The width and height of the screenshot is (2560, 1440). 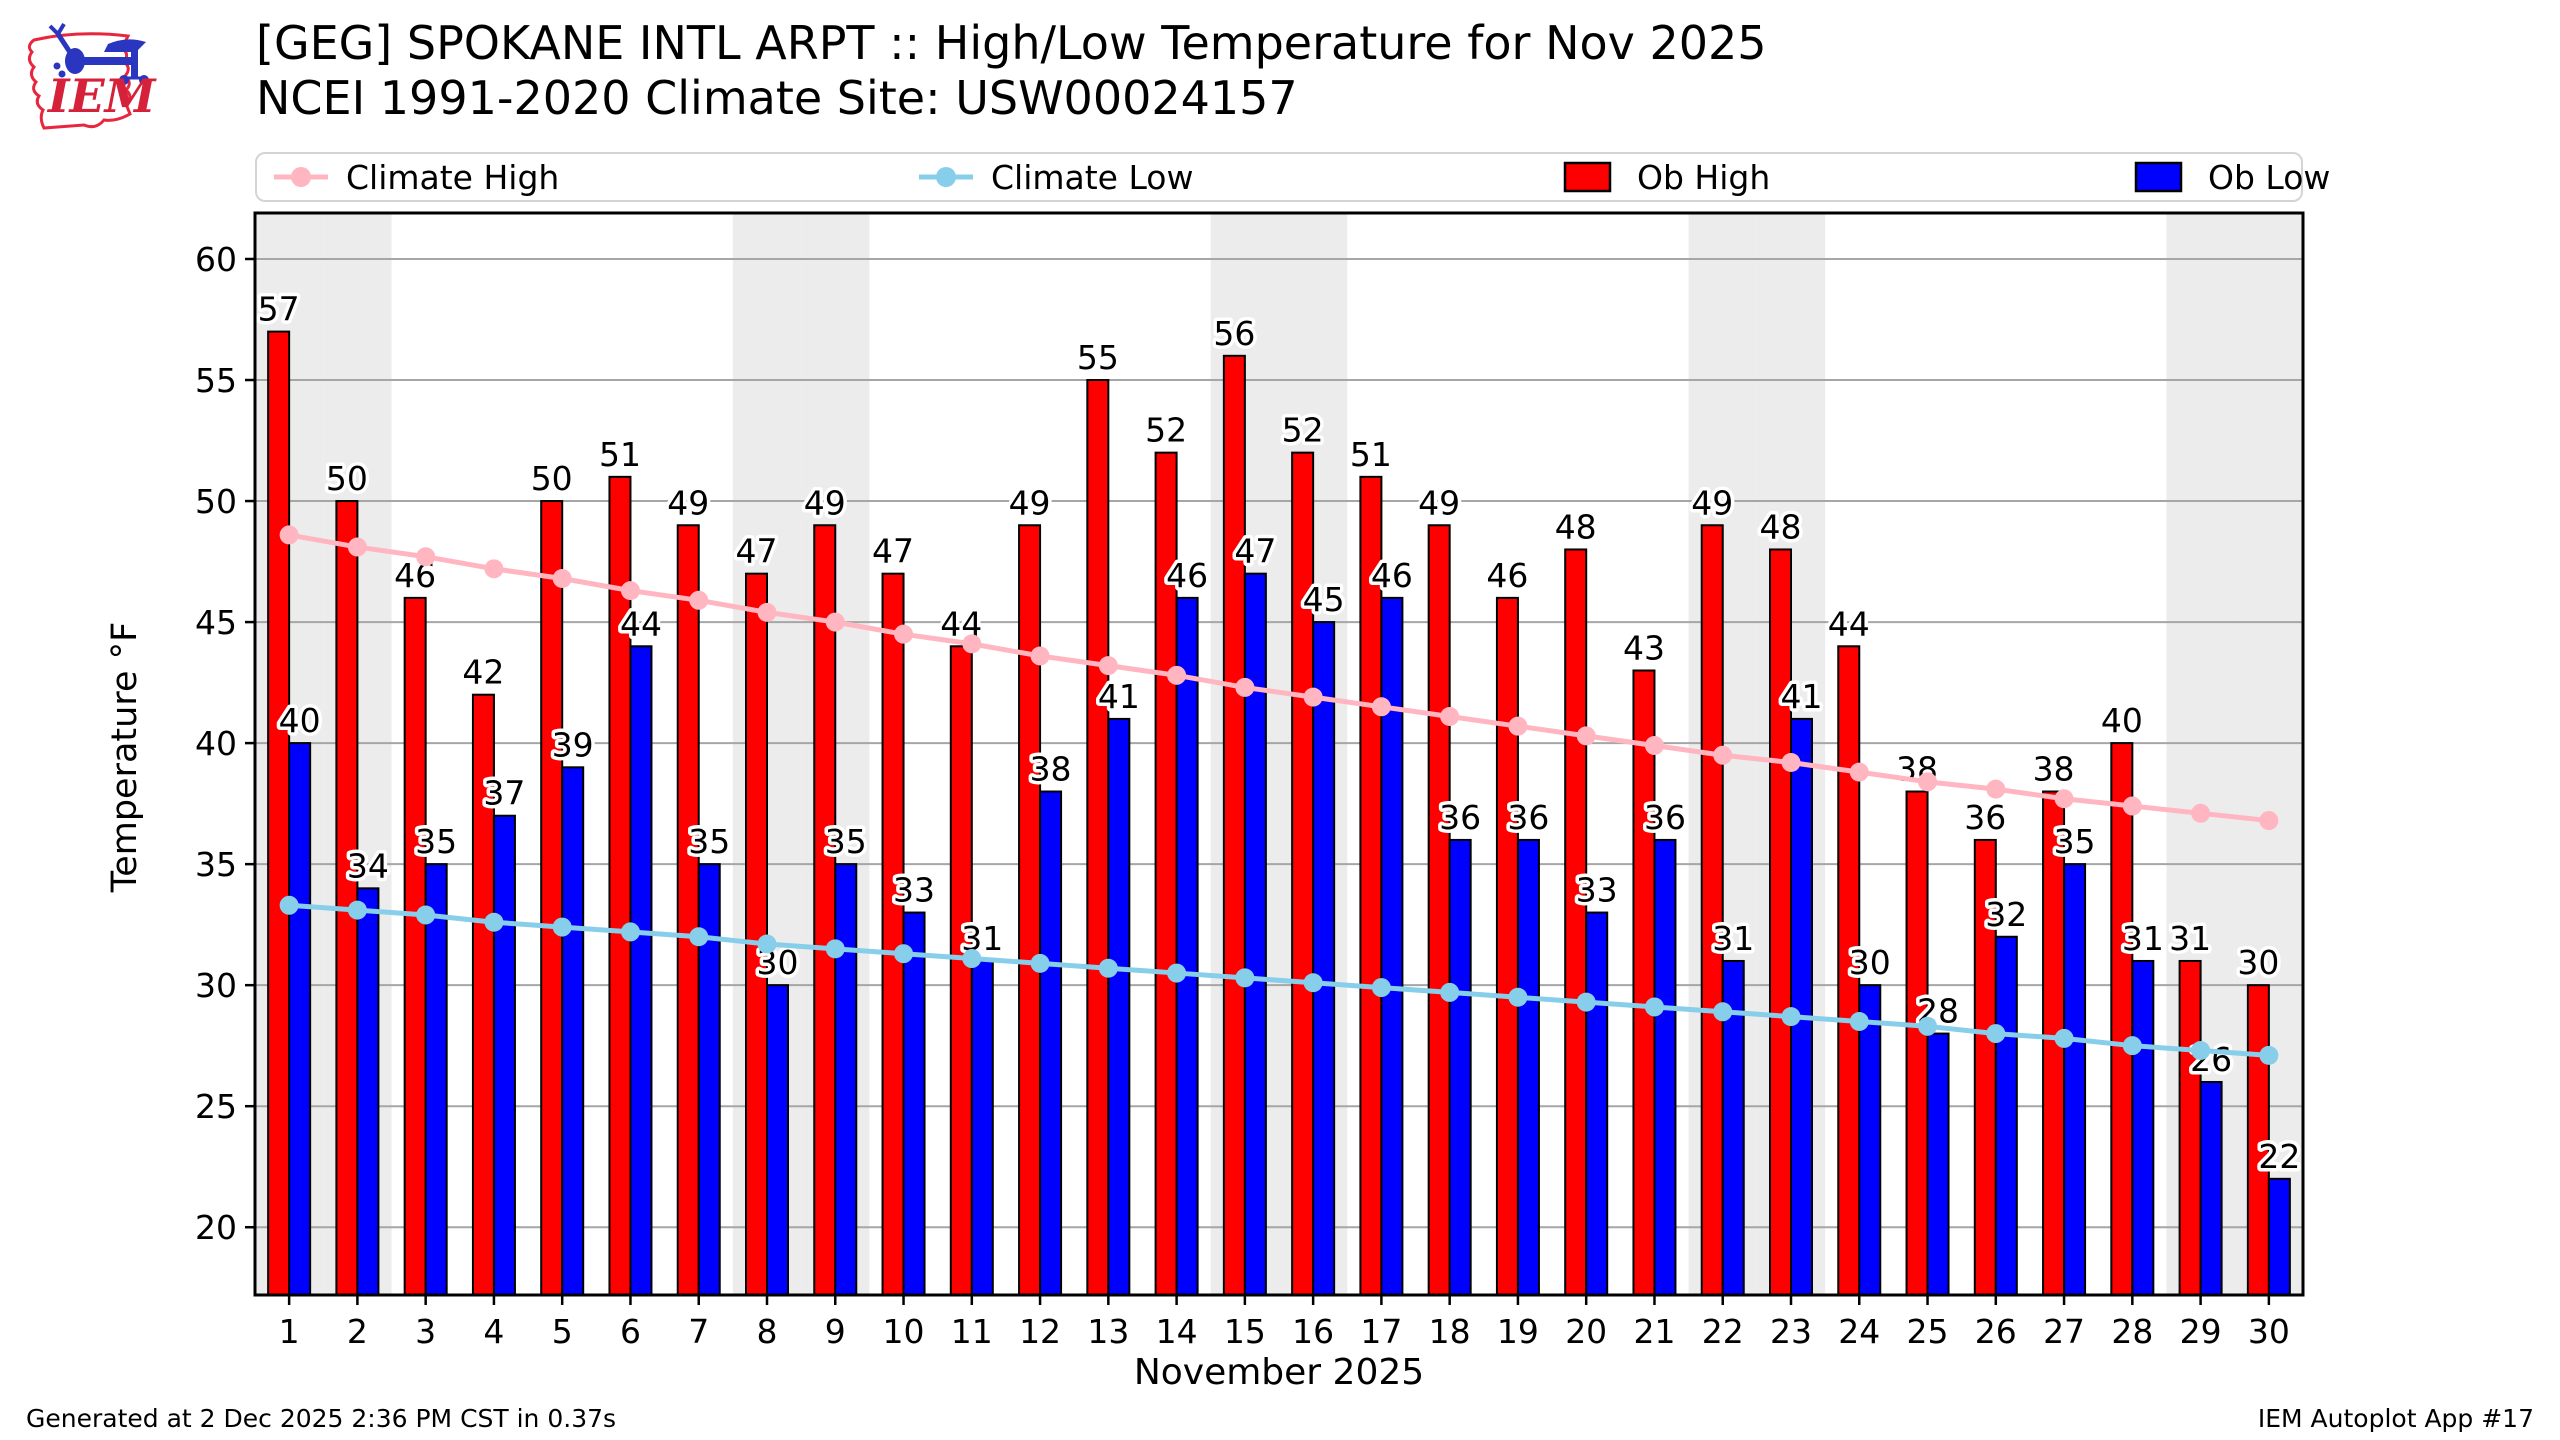 I want to click on bar-label: 43, so click(x=1644, y=647).